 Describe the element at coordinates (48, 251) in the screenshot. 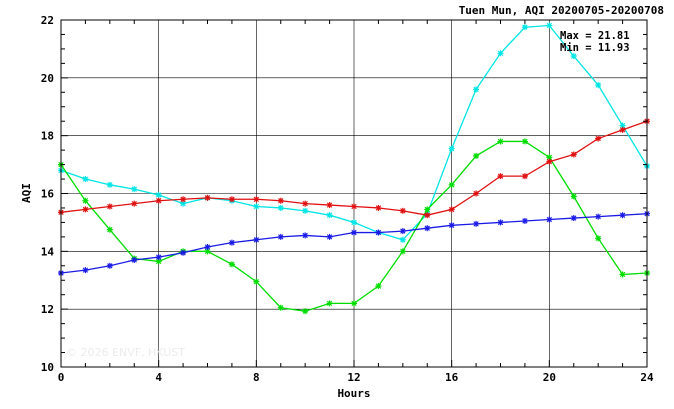

I see `y-tick-label: 14` at that location.